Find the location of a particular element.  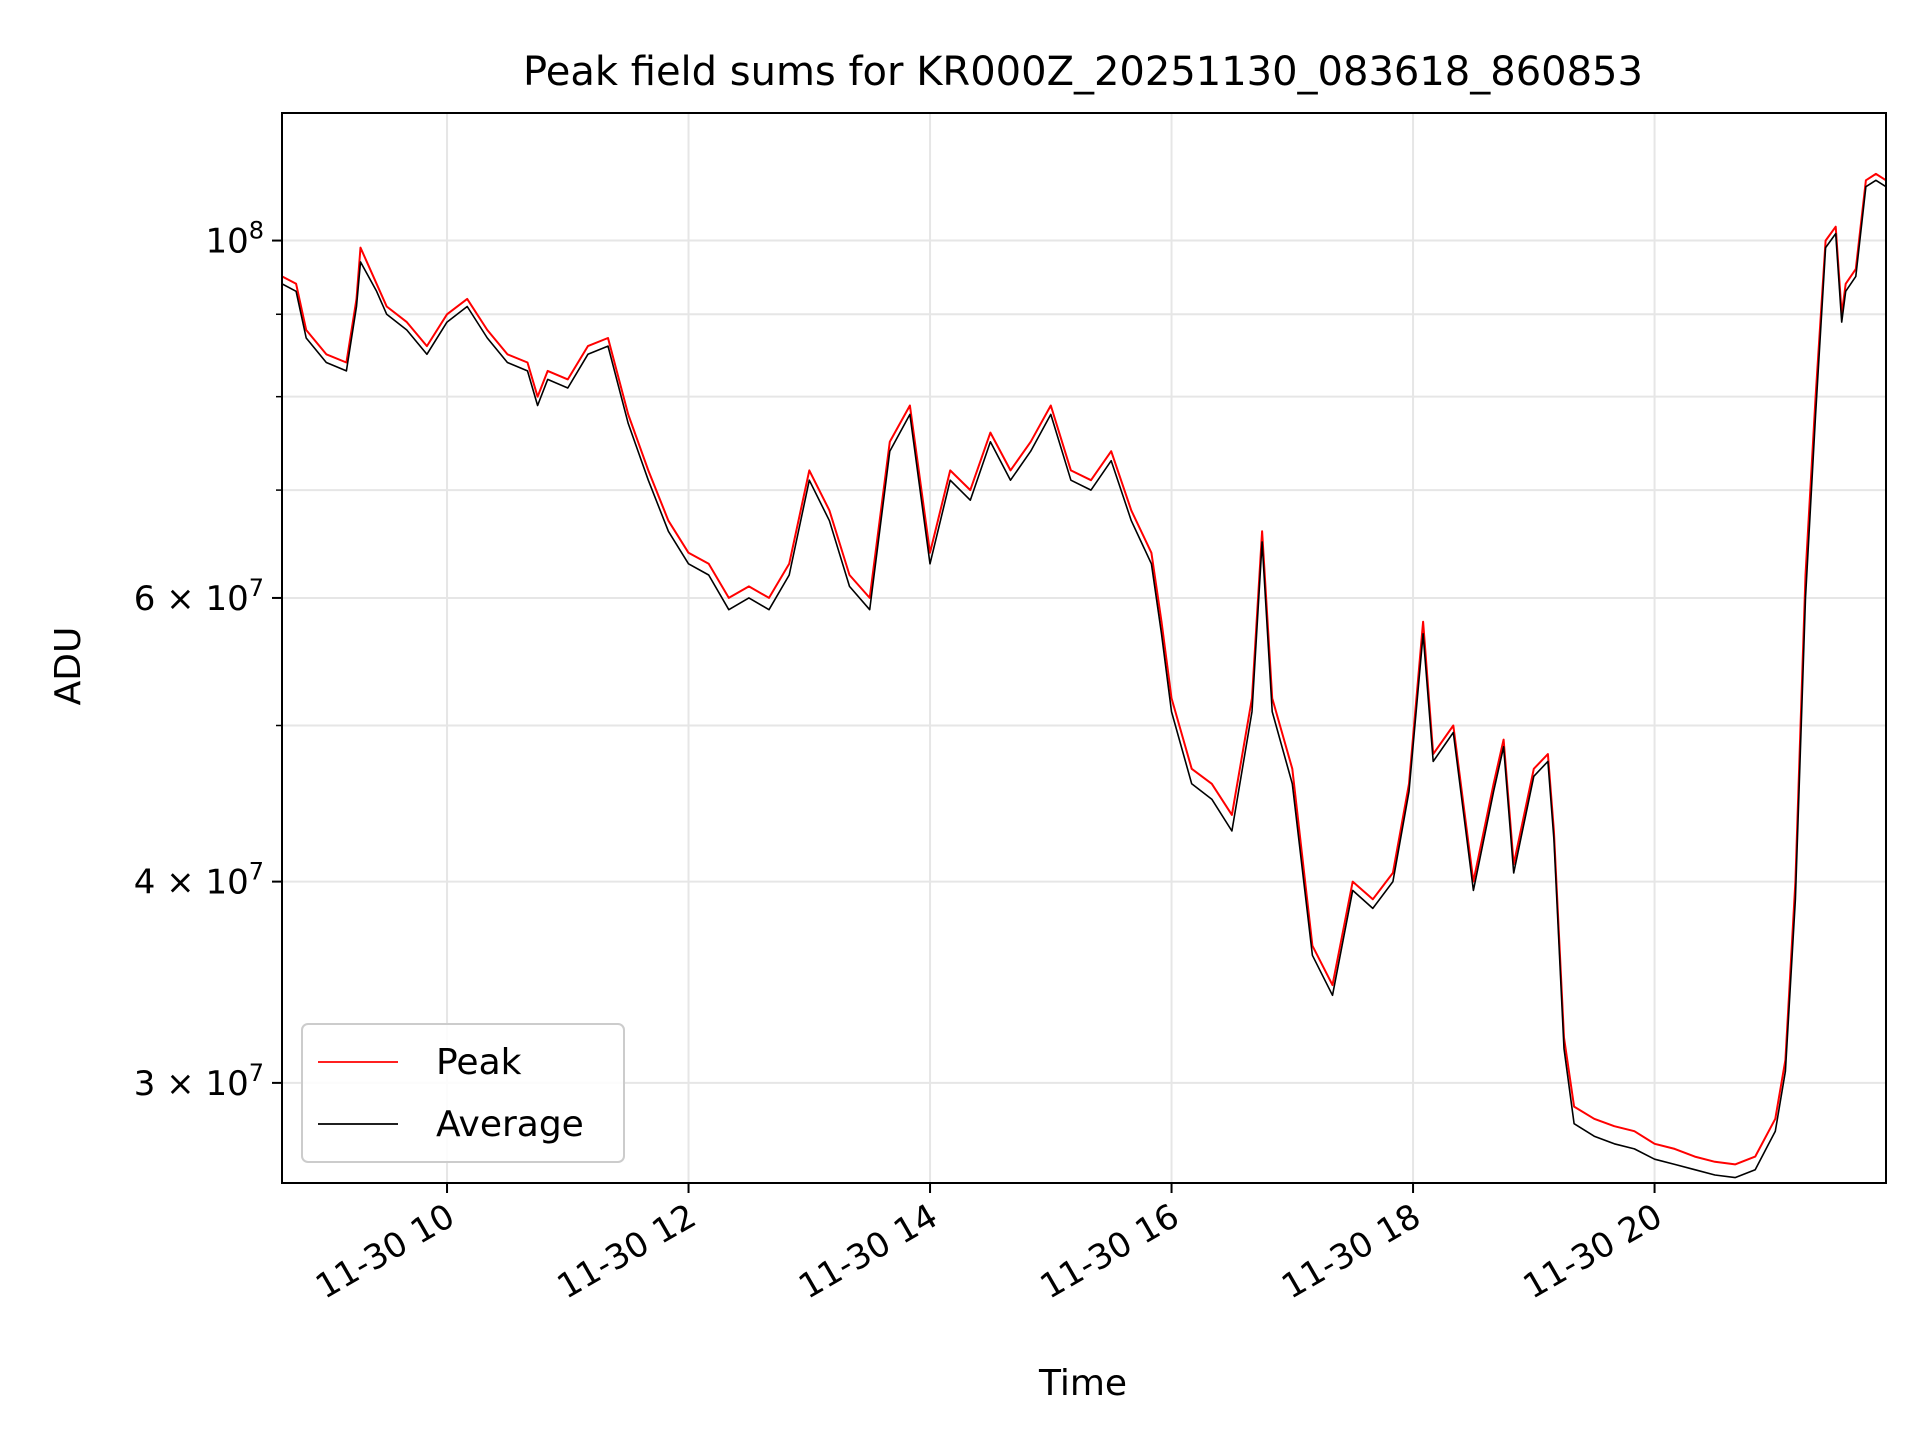

y-axis-label: ADU is located at coordinates (68, 666).